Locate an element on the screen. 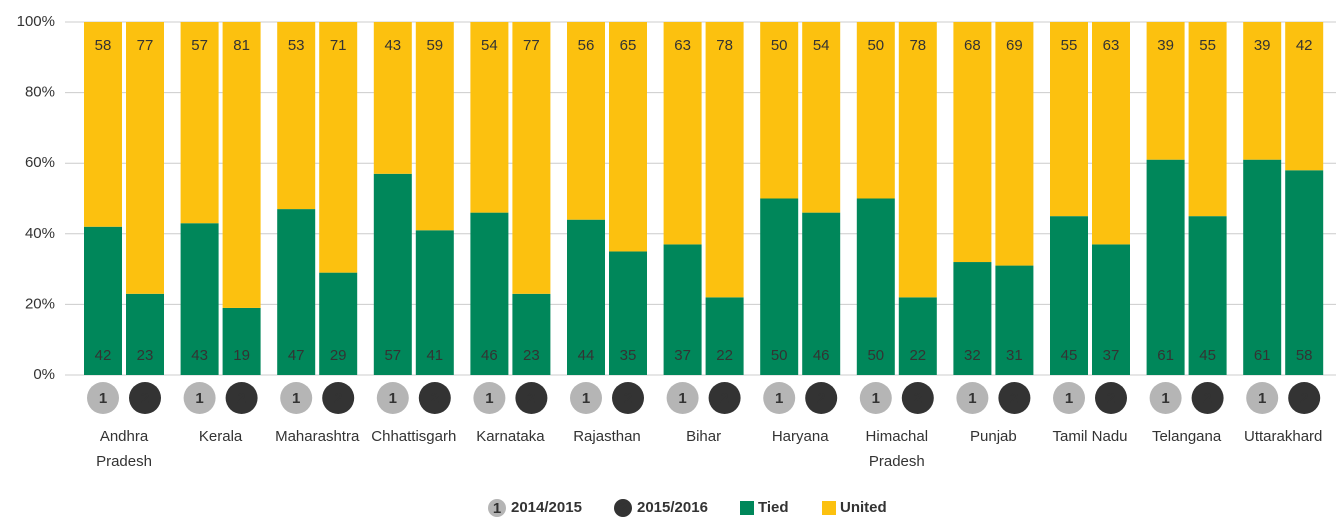  data-label: 45 is located at coordinates (1207, 355).